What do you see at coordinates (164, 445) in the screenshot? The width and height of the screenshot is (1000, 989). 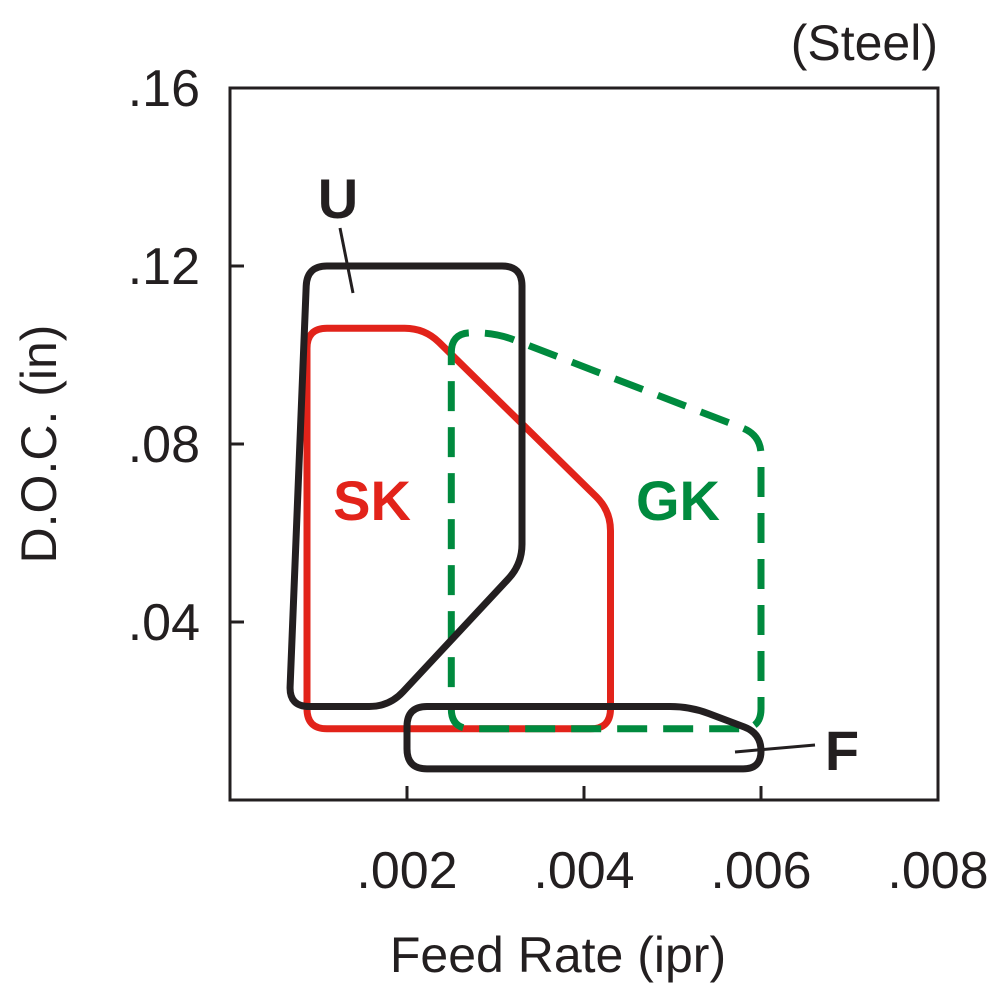 I see `y-tick-label: .08` at bounding box center [164, 445].